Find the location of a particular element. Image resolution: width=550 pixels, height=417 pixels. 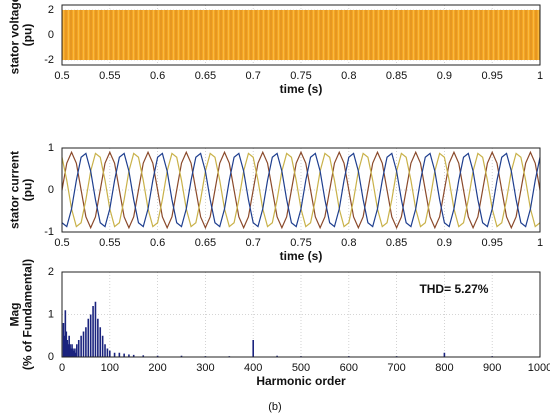

x-tick-label: 700 is located at coordinates (396, 368).